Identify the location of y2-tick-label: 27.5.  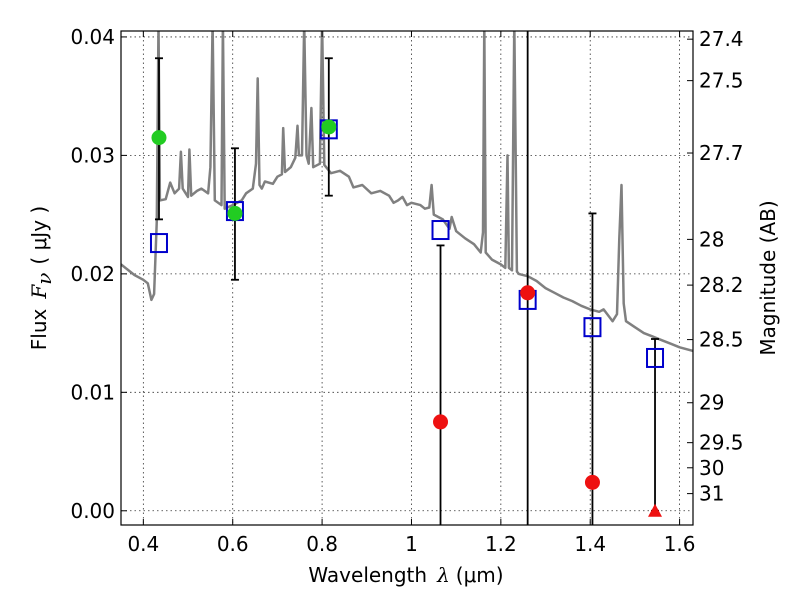
(721, 81).